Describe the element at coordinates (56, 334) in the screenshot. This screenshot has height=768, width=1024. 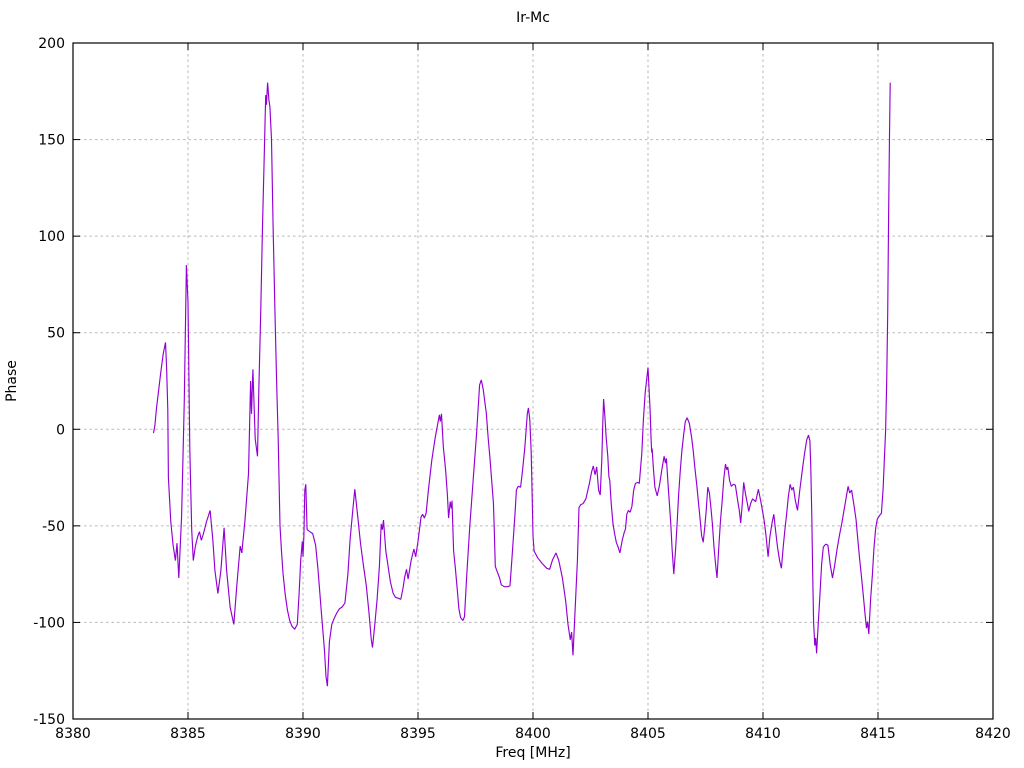
I see `y-tick-label: 50` at that location.